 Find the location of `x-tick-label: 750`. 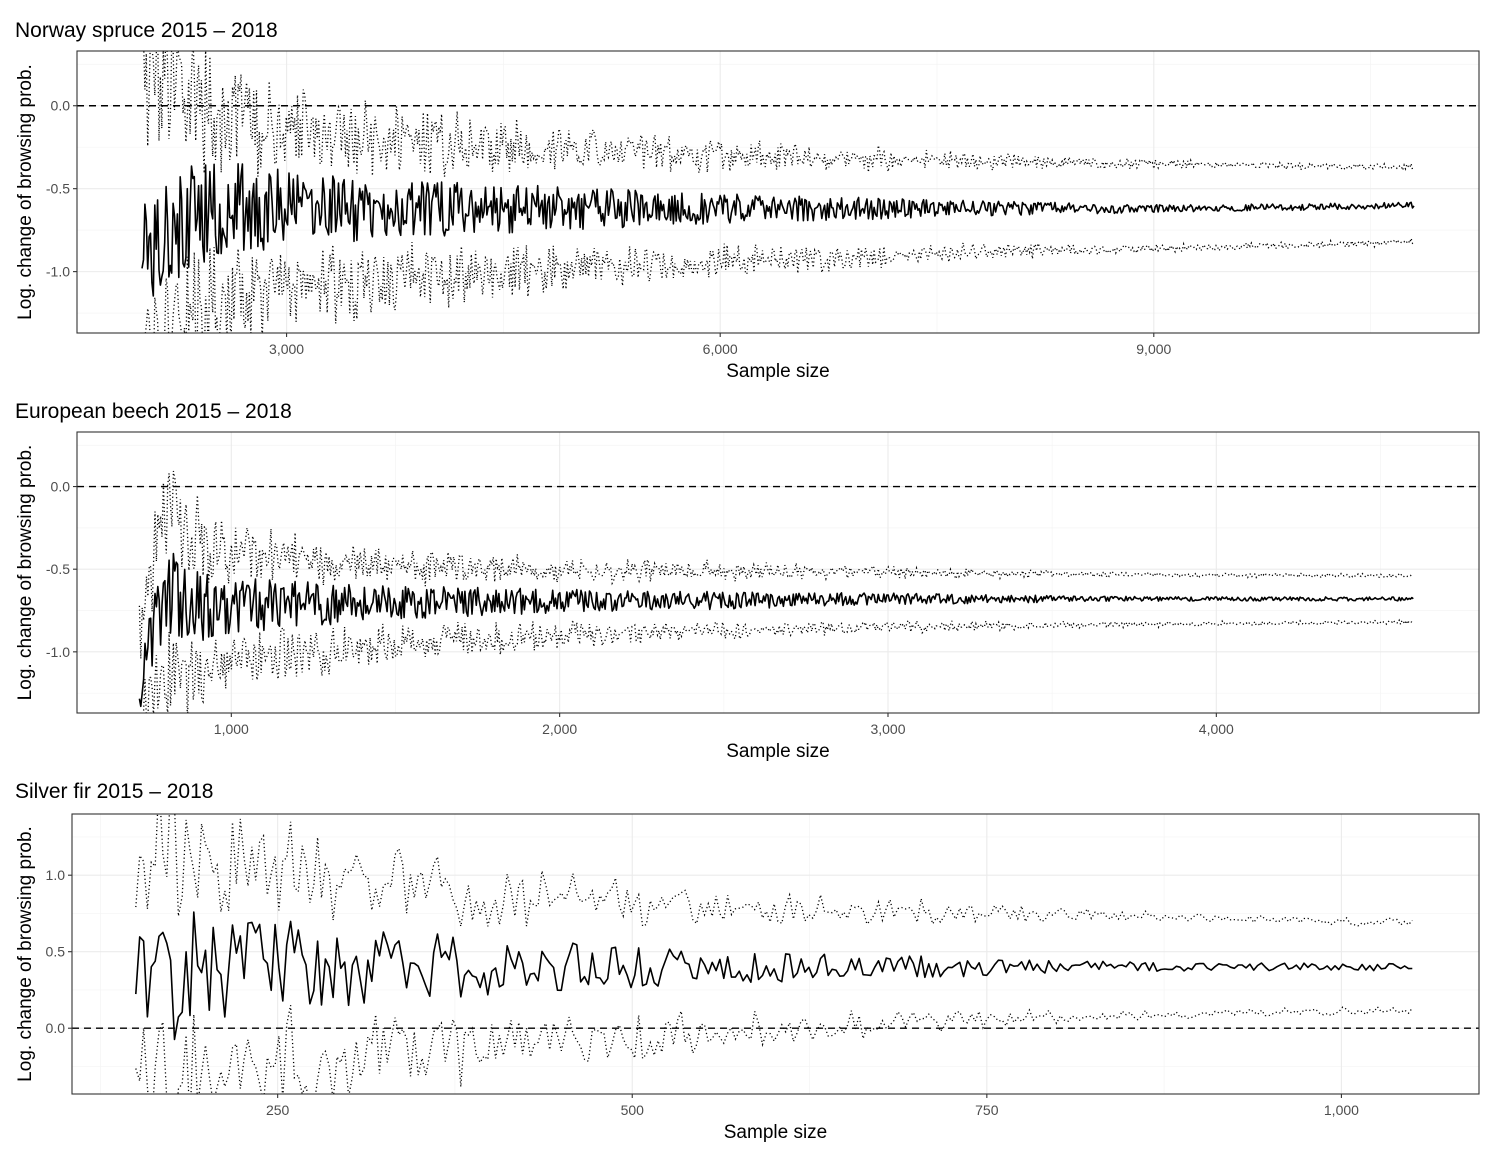

x-tick-label: 750 is located at coordinates (987, 1110).